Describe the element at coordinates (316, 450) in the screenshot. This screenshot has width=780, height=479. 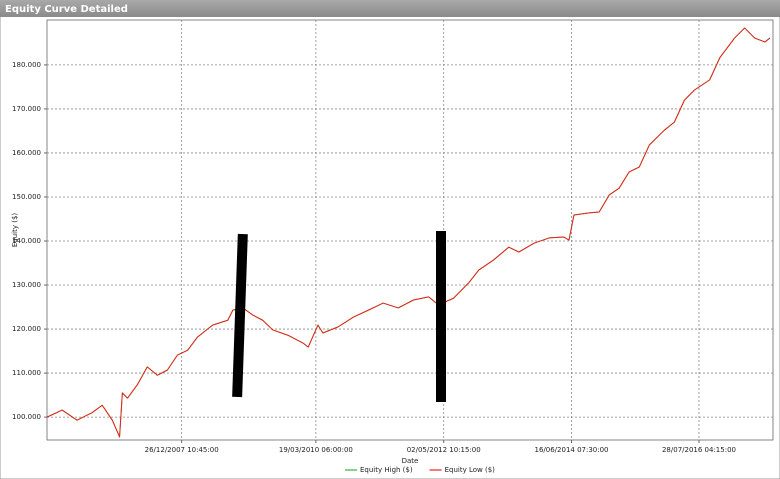
I see `x-tick-label: 19/03/2010 06:00:00` at that location.